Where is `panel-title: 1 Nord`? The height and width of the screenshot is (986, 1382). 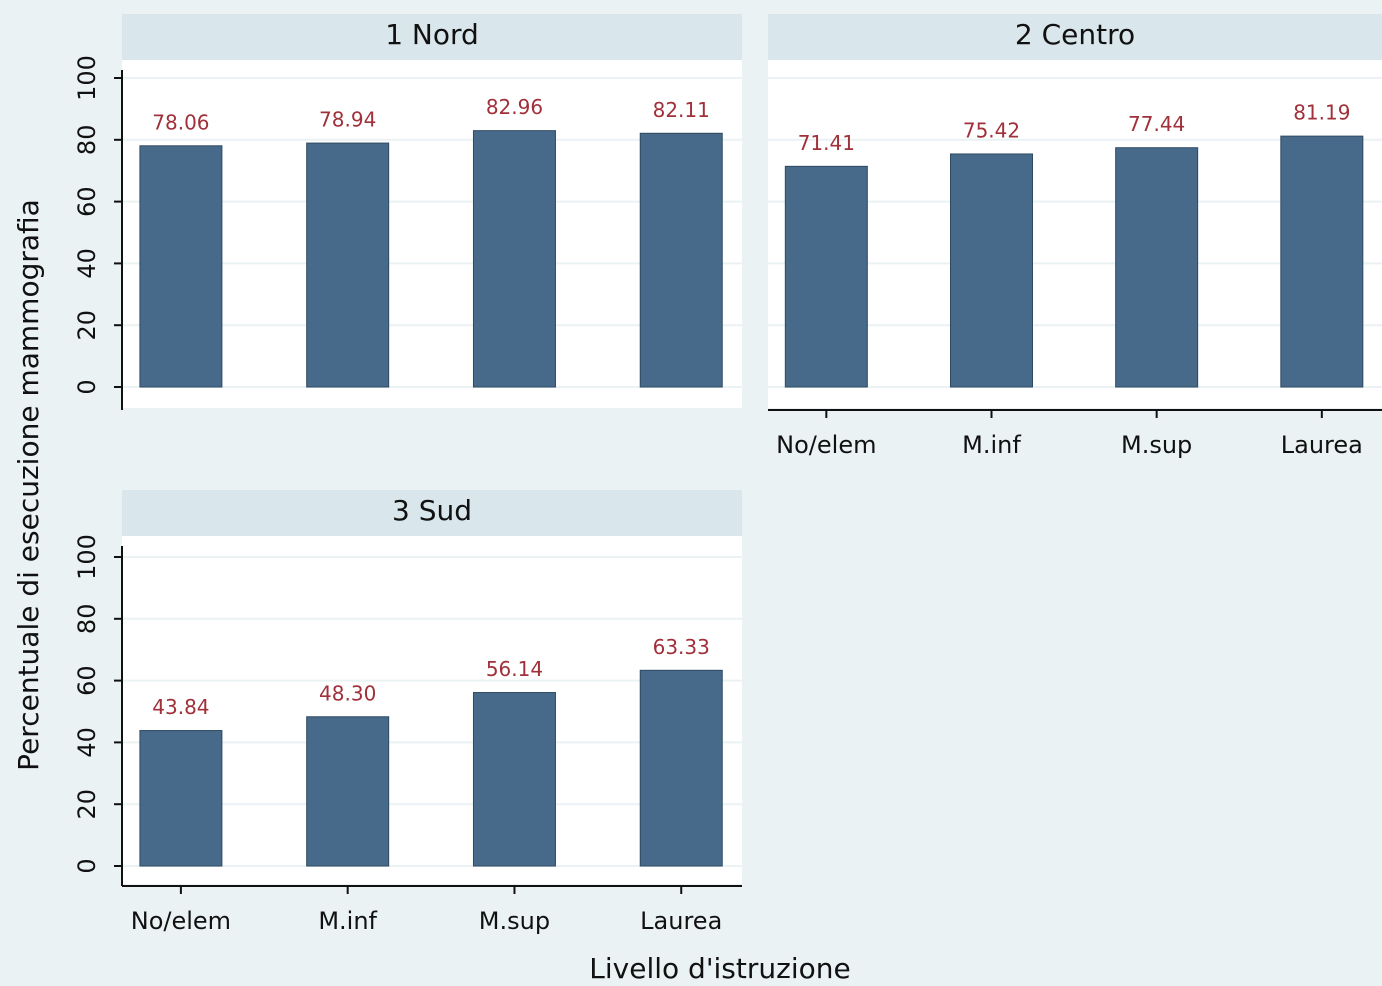 panel-title: 1 Nord is located at coordinates (432, 34).